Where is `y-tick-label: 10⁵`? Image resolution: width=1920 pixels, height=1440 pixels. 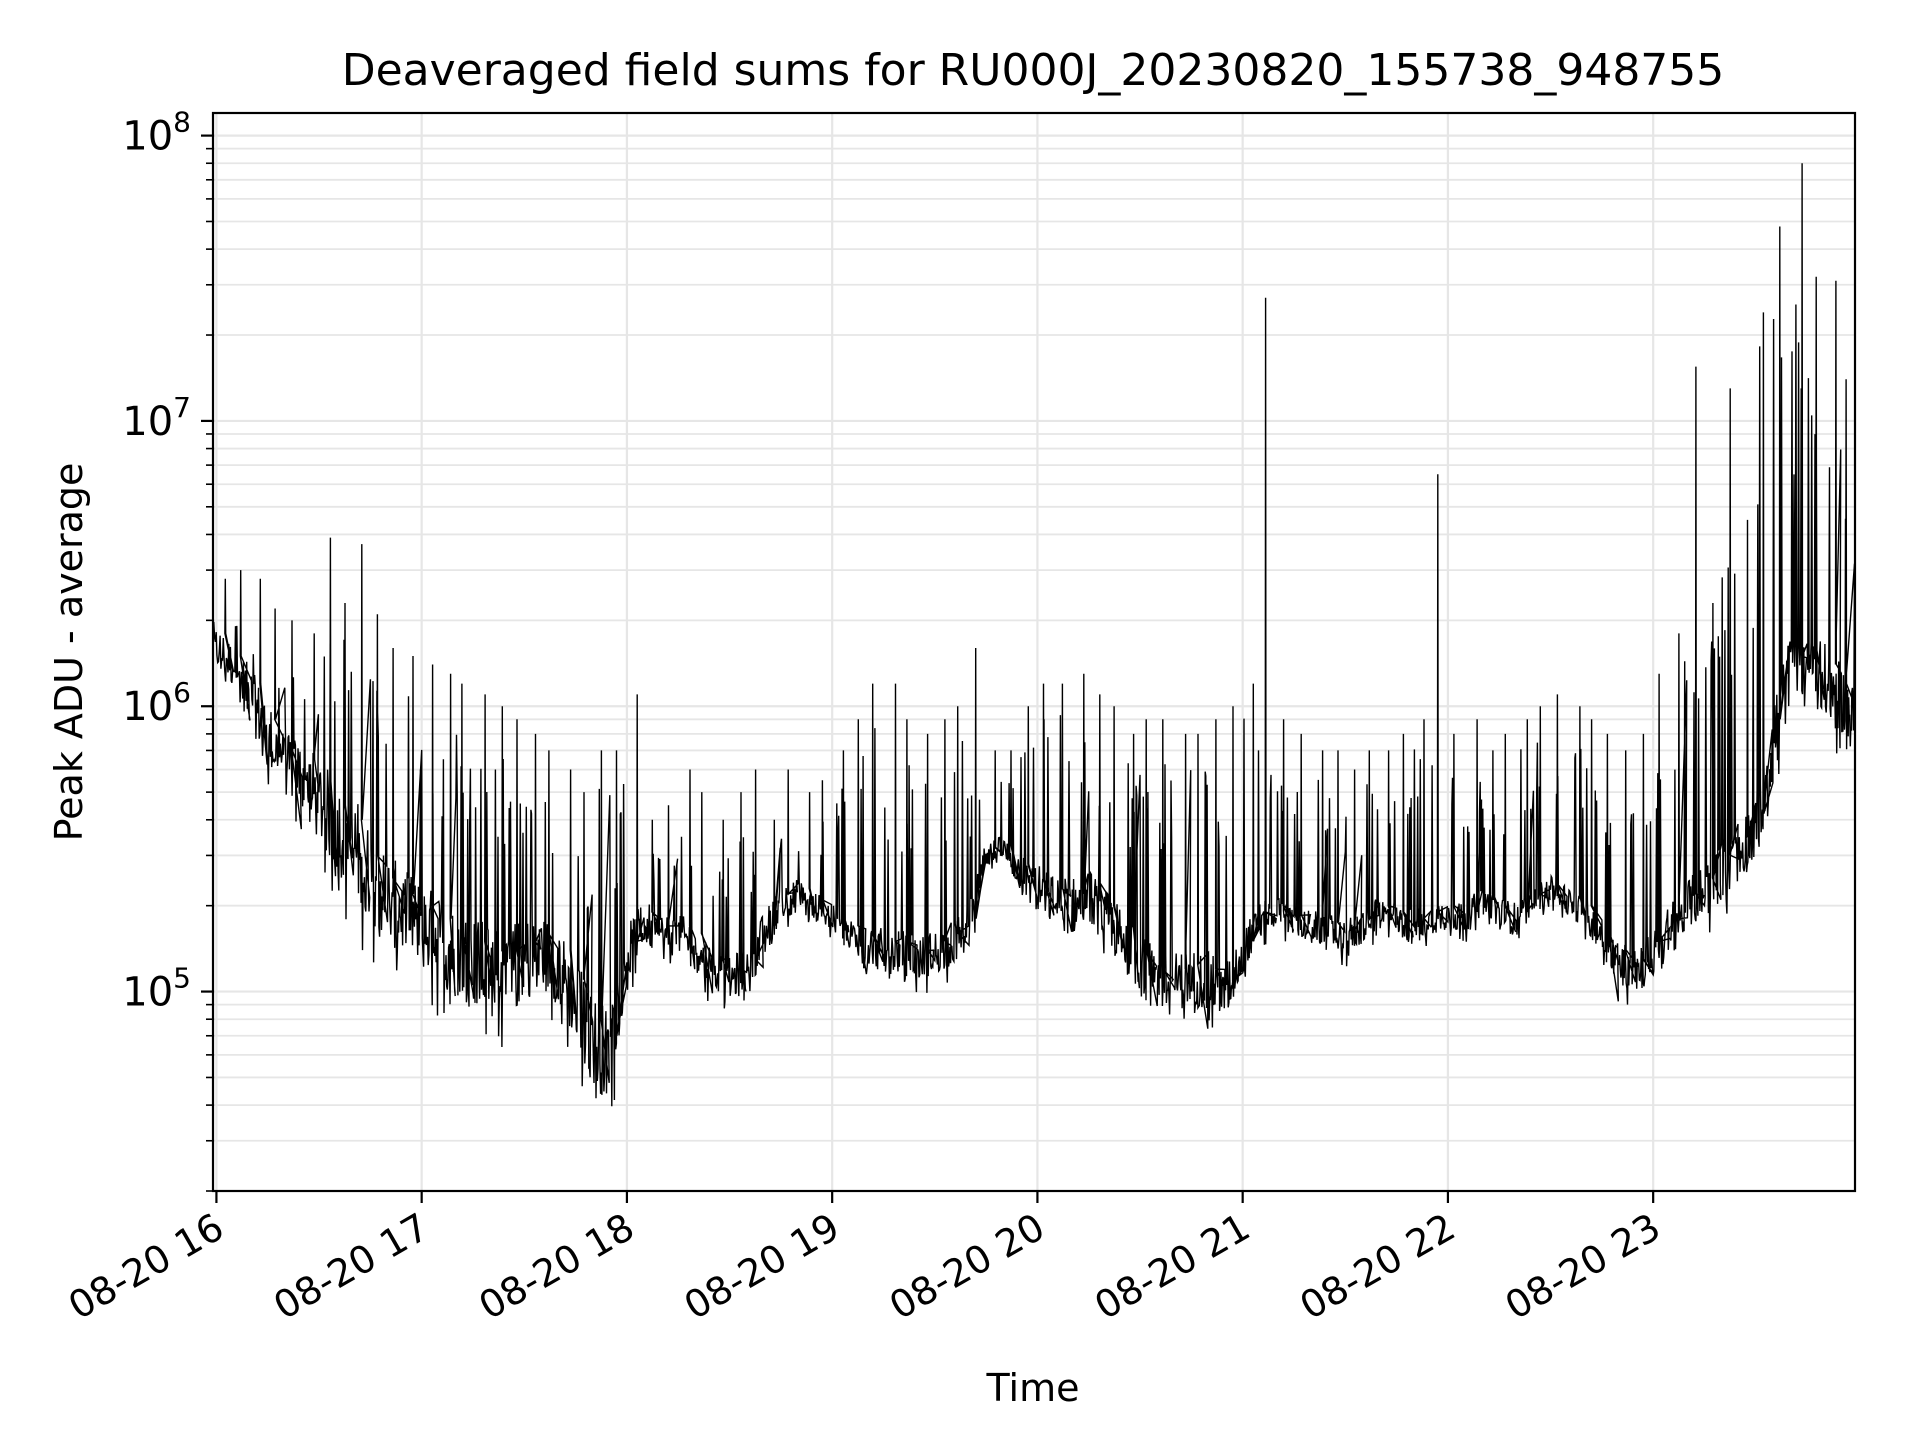
y-tick-label: 10⁵ is located at coordinates (156, 989).